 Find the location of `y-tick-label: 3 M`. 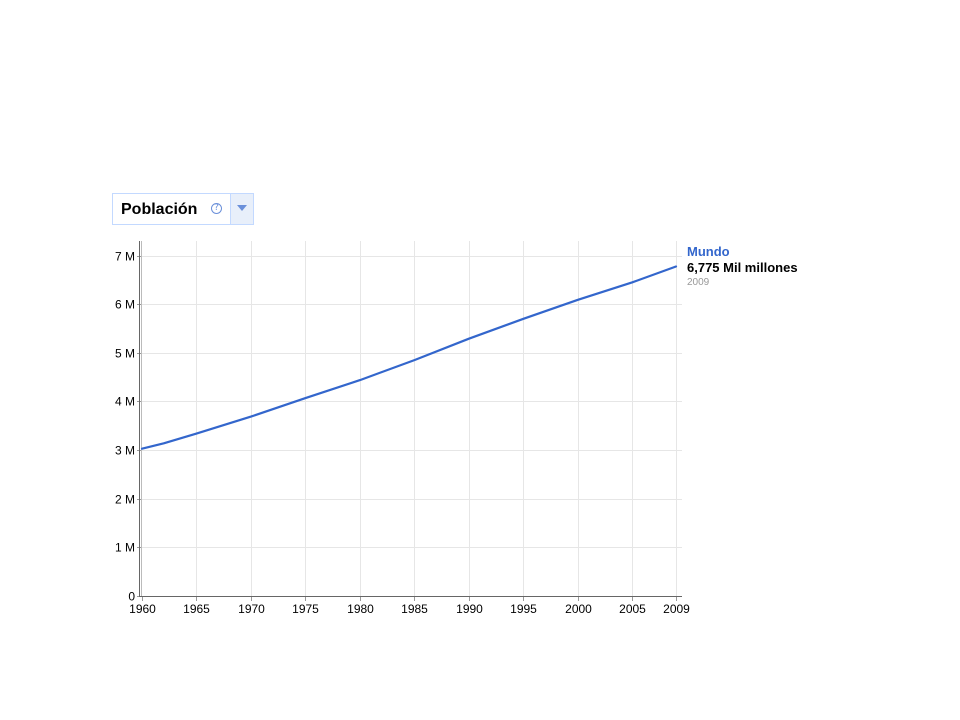

y-tick-label: 3 M is located at coordinates (125, 451).